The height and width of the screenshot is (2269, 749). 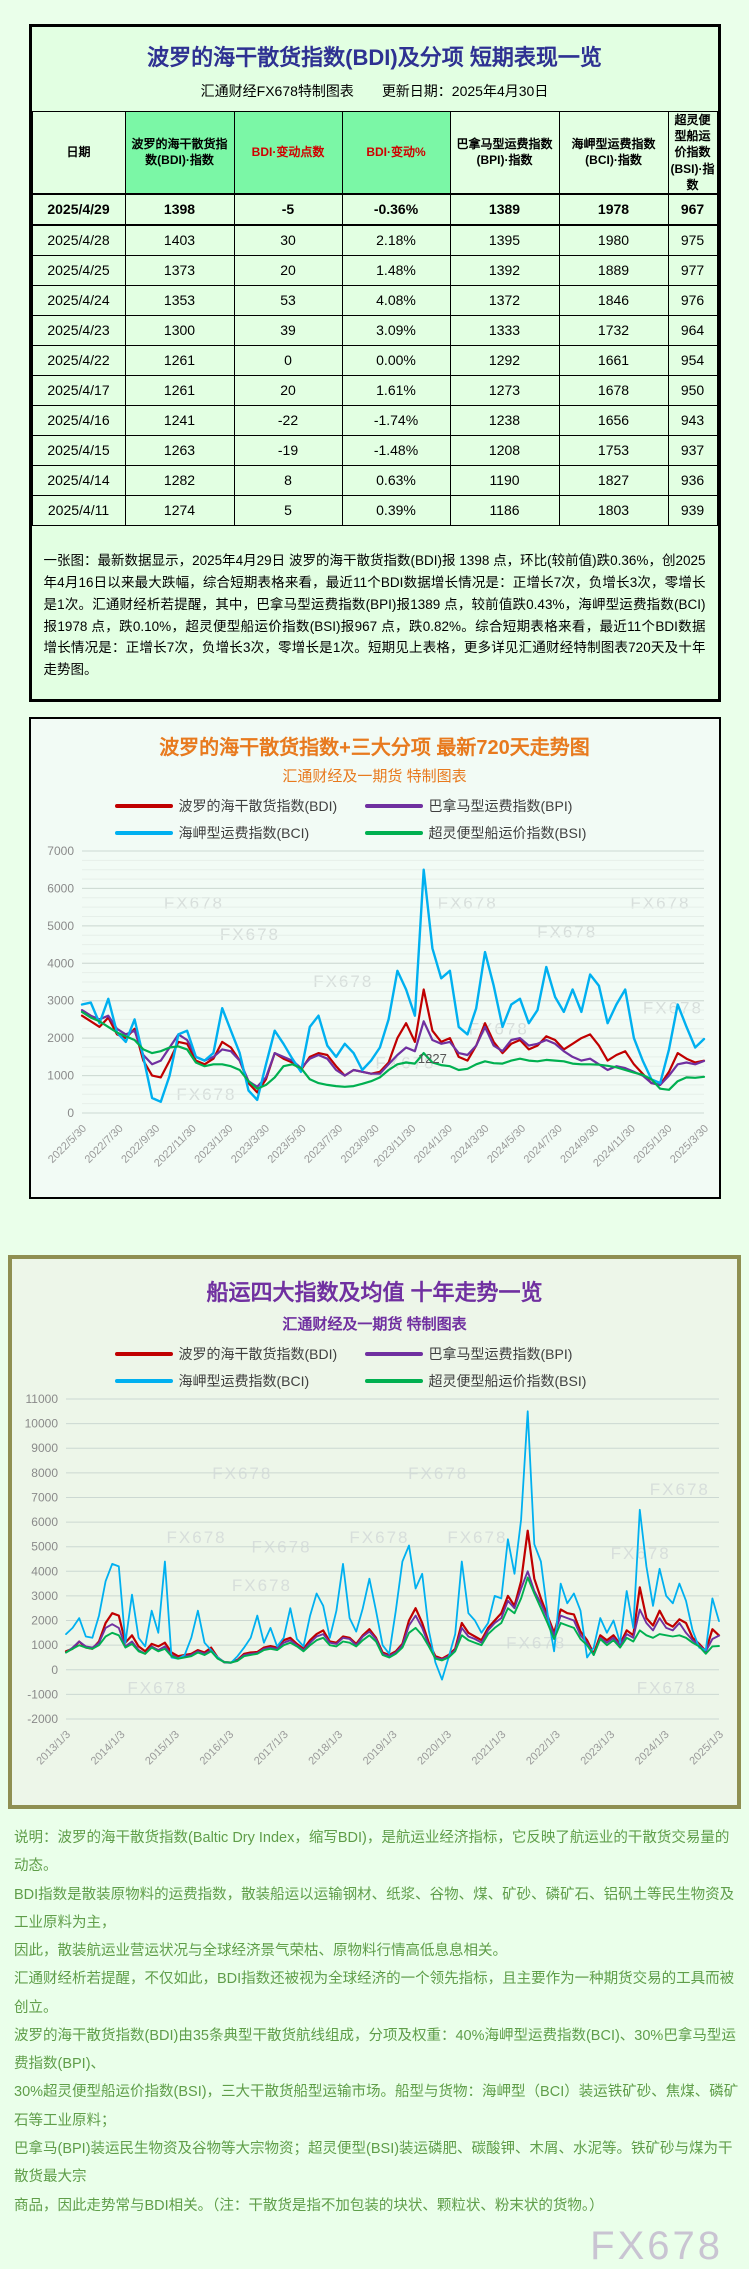 What do you see at coordinates (504, 450) in the screenshot?
I see `value-cell: 1208` at bounding box center [504, 450].